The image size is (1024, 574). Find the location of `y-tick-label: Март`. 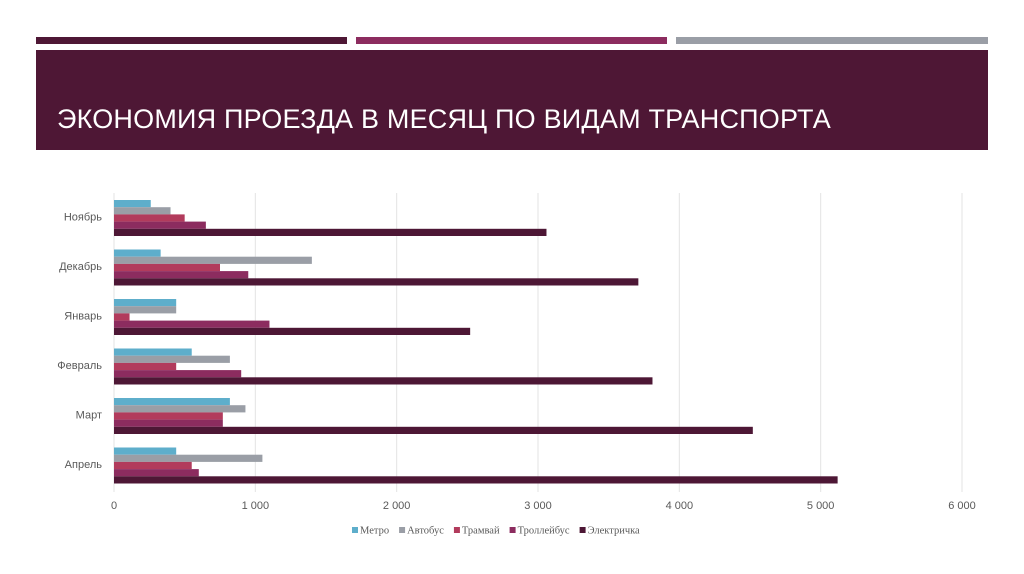

y-tick-label: Март is located at coordinates (89, 416).